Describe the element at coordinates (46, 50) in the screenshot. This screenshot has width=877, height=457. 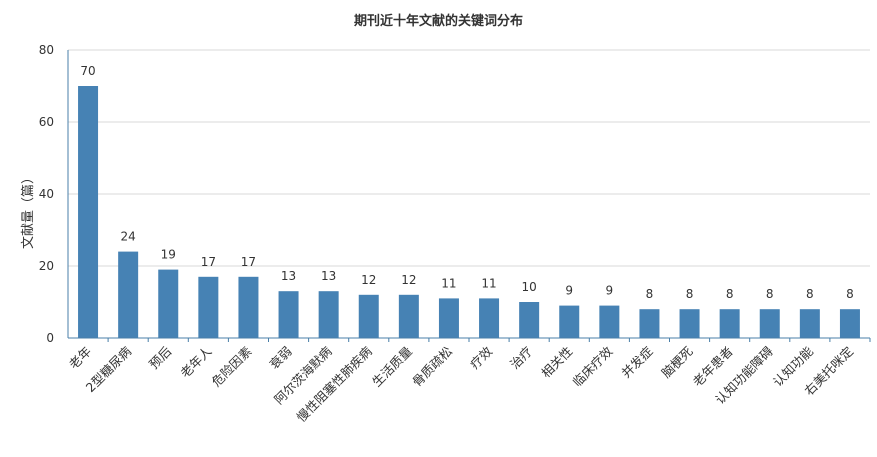
I see `y-tick-label: 80` at that location.